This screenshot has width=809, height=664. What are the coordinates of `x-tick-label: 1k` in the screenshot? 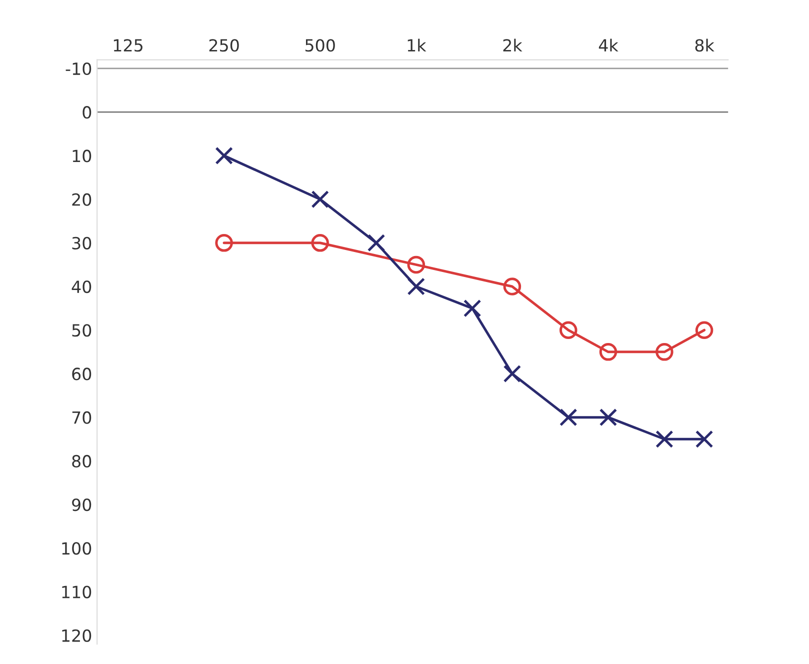 It's located at (417, 45).